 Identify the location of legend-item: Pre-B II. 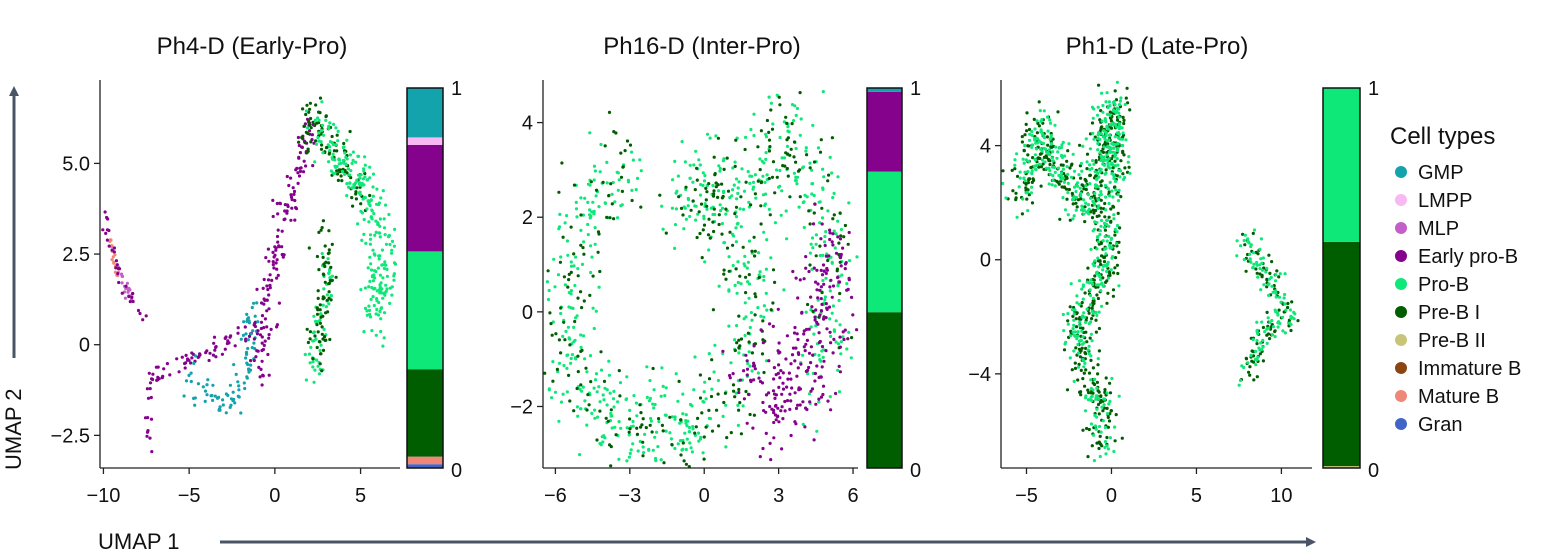
(1440, 341).